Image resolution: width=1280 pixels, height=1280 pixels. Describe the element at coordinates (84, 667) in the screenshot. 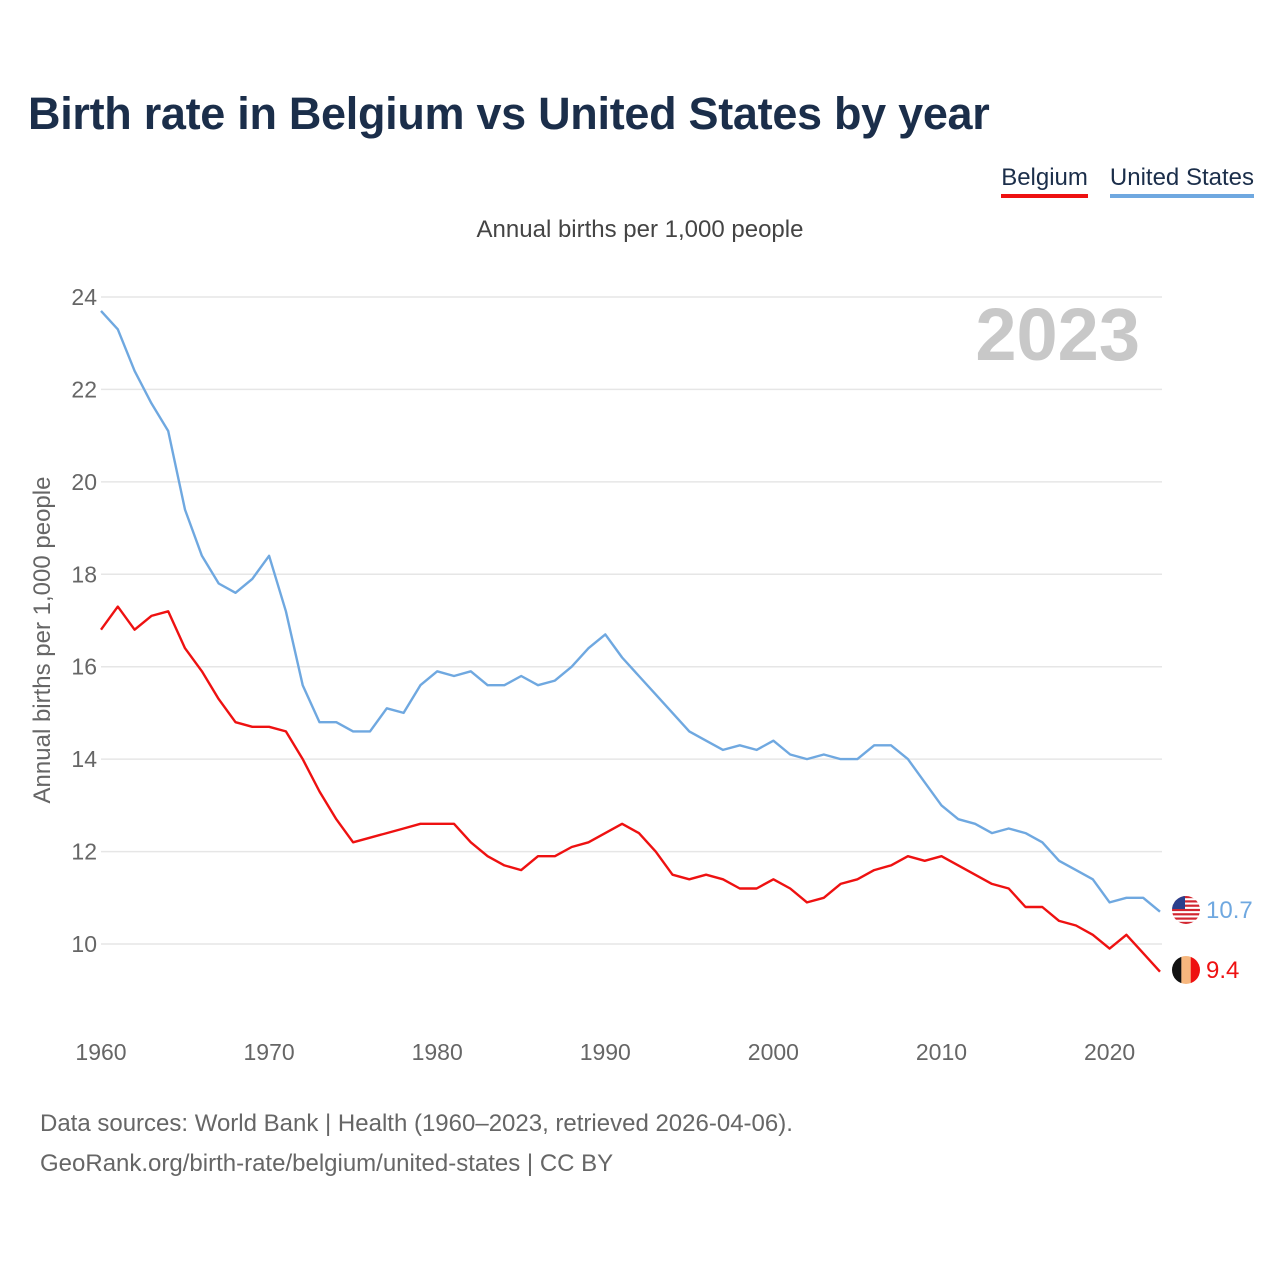

I see `y-tick-label: 16` at that location.